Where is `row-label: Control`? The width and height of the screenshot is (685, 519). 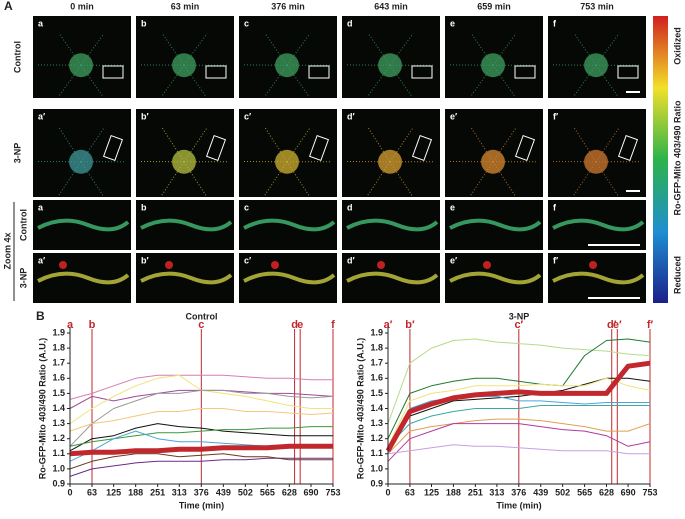 row-label: Control is located at coordinates (23, 225).